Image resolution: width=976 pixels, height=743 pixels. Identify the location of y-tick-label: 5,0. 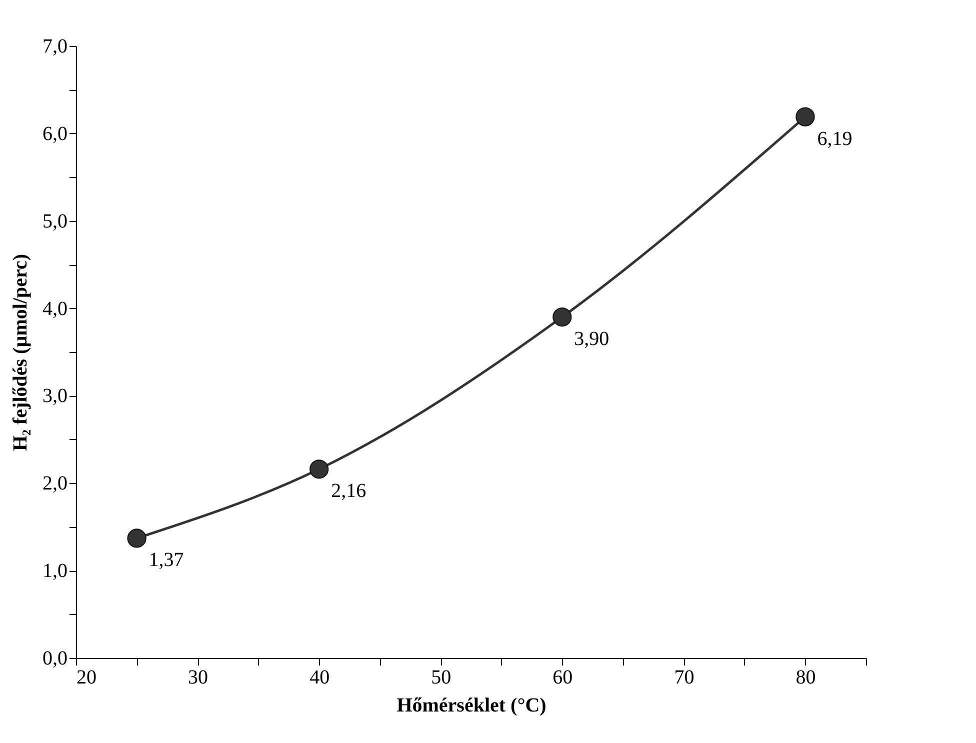
(55, 221).